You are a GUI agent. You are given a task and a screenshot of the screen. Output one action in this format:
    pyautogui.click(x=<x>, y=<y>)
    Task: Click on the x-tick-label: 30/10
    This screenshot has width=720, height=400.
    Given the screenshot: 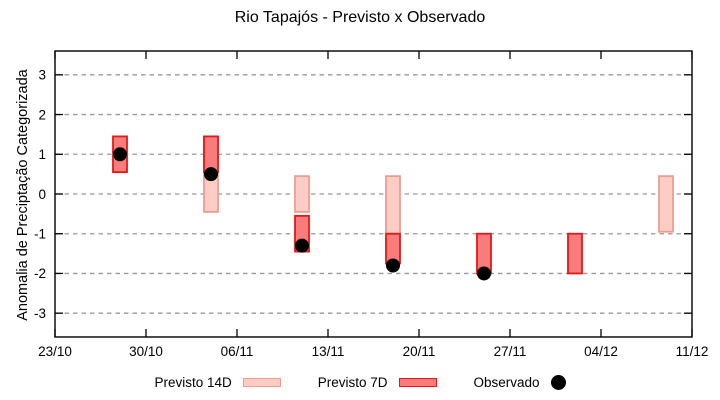 What is the action you would take?
    pyautogui.click(x=146, y=351)
    